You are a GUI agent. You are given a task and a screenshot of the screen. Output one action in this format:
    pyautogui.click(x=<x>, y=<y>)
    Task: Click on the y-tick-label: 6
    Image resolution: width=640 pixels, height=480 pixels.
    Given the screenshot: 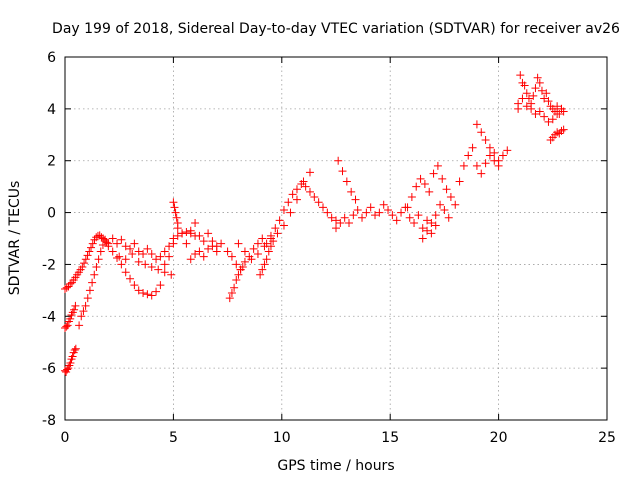 What is the action you would take?
    pyautogui.click(x=51, y=58)
    